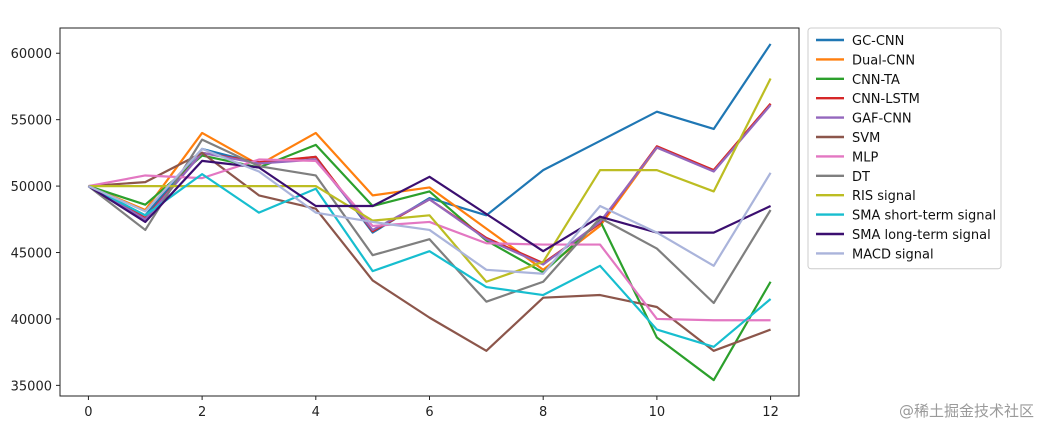  I want to click on y-tick-label: 55000, so click(31, 121).